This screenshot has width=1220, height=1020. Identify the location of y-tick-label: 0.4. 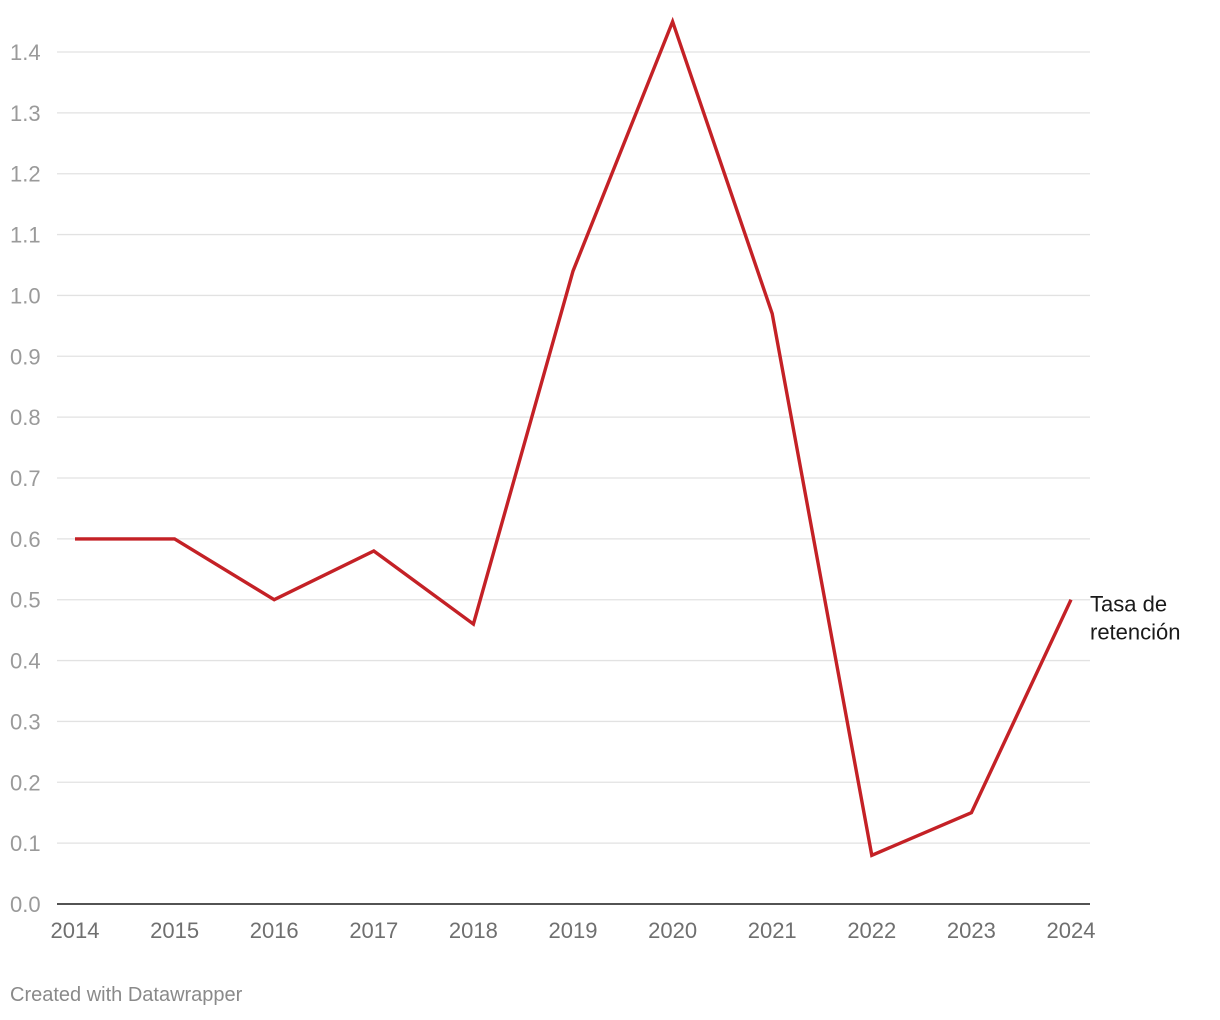
(25, 661).